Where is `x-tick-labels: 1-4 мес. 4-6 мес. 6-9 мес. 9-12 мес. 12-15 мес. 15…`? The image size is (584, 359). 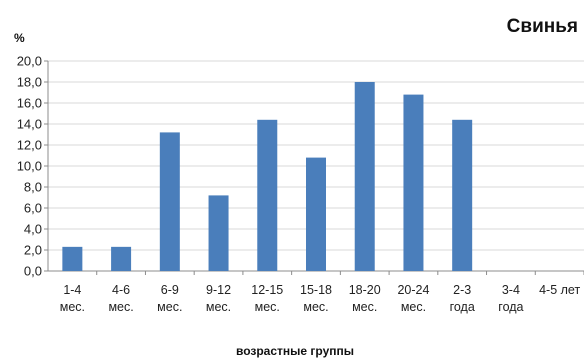 x-tick-labels: 1-4 мес. 4-6 мес. 6-9 мес. 9-12 мес. 12-15 мес. 15… is located at coordinates (320, 298).